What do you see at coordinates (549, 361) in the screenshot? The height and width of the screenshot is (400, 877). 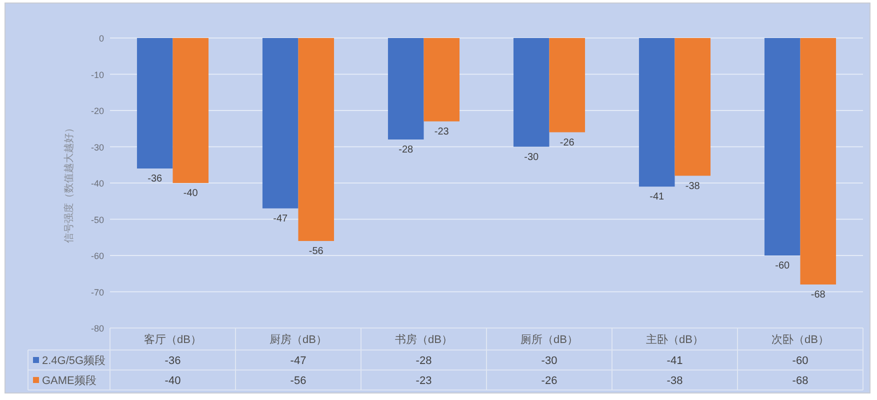 I see `data-label: -30` at bounding box center [549, 361].